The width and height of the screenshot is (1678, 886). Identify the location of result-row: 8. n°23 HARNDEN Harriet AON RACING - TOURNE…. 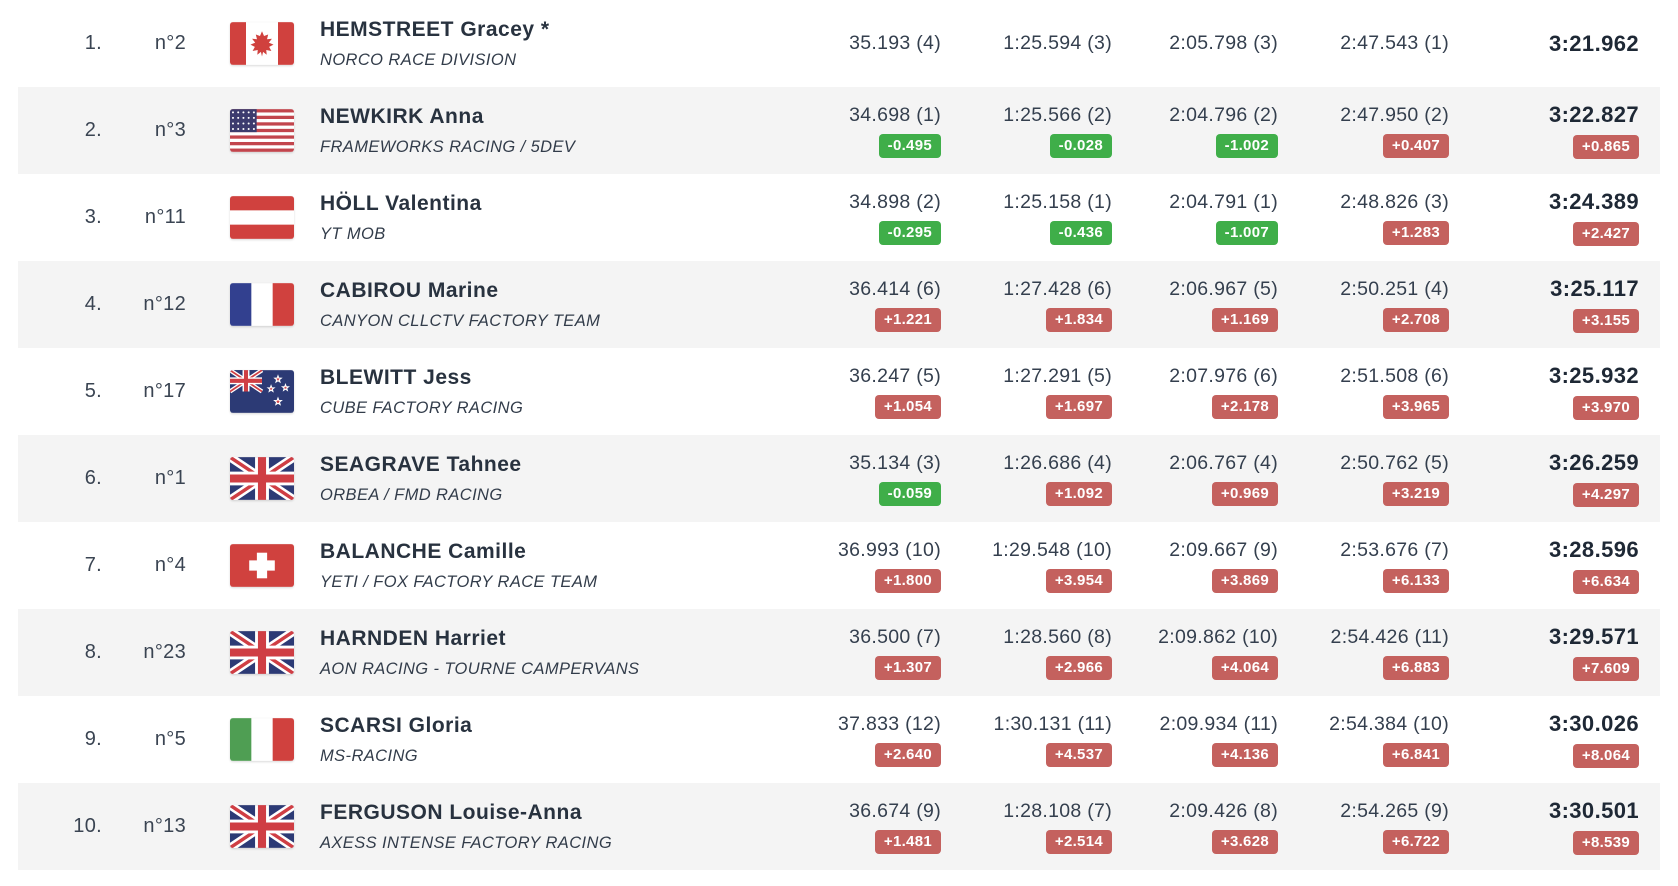
(839, 652).